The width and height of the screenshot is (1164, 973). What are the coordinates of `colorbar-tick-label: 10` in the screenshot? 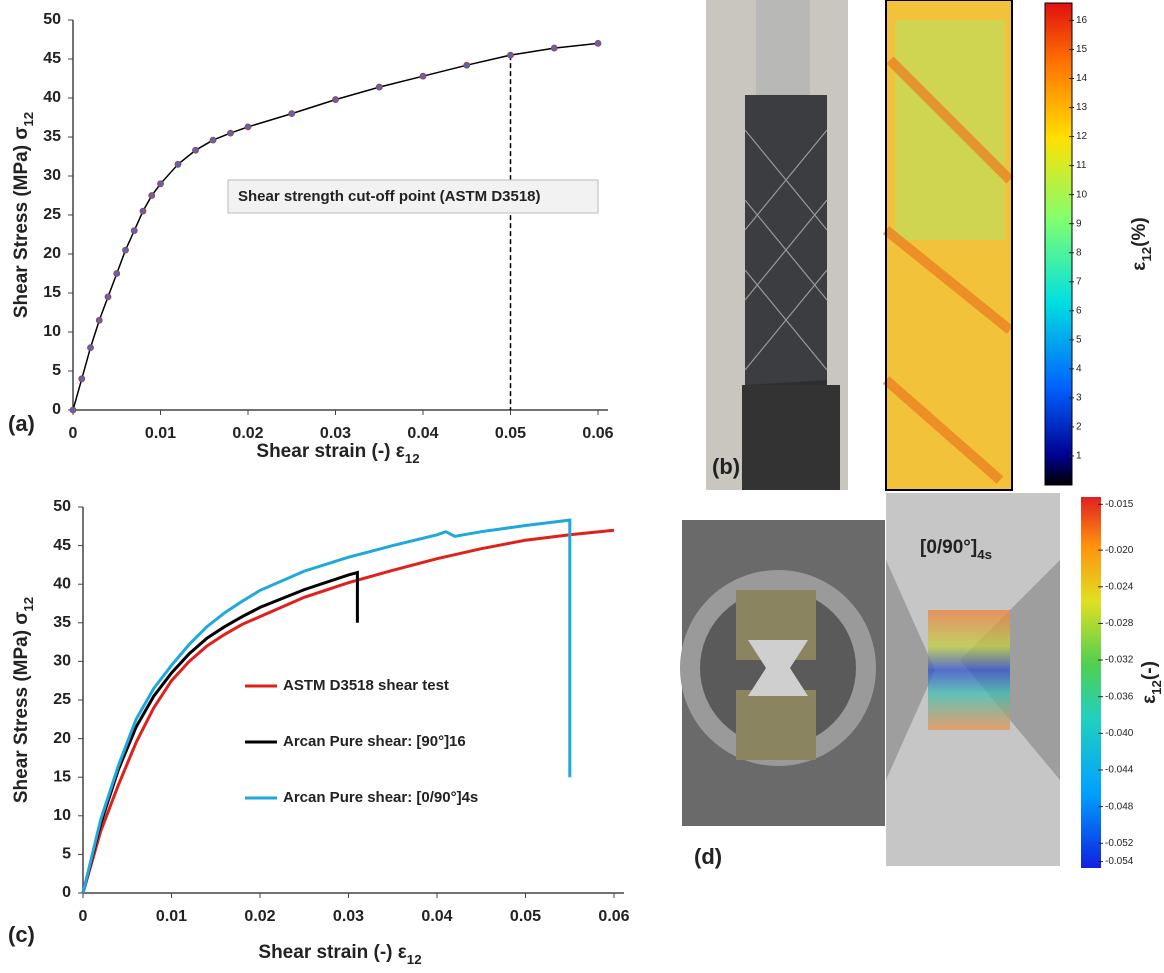 It's located at (1082, 194).